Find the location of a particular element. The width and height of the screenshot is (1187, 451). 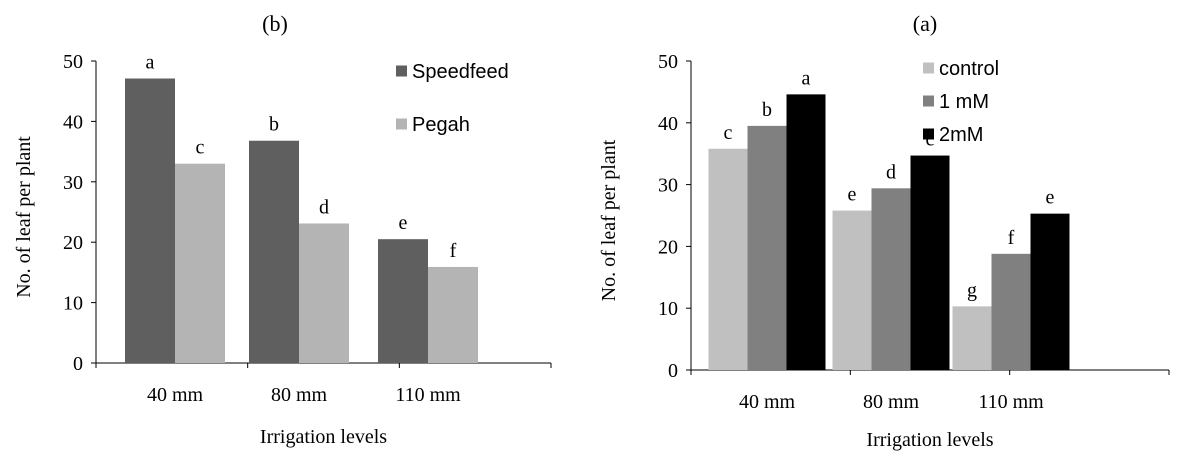

chart-title: (a) is located at coordinates (925, 23).